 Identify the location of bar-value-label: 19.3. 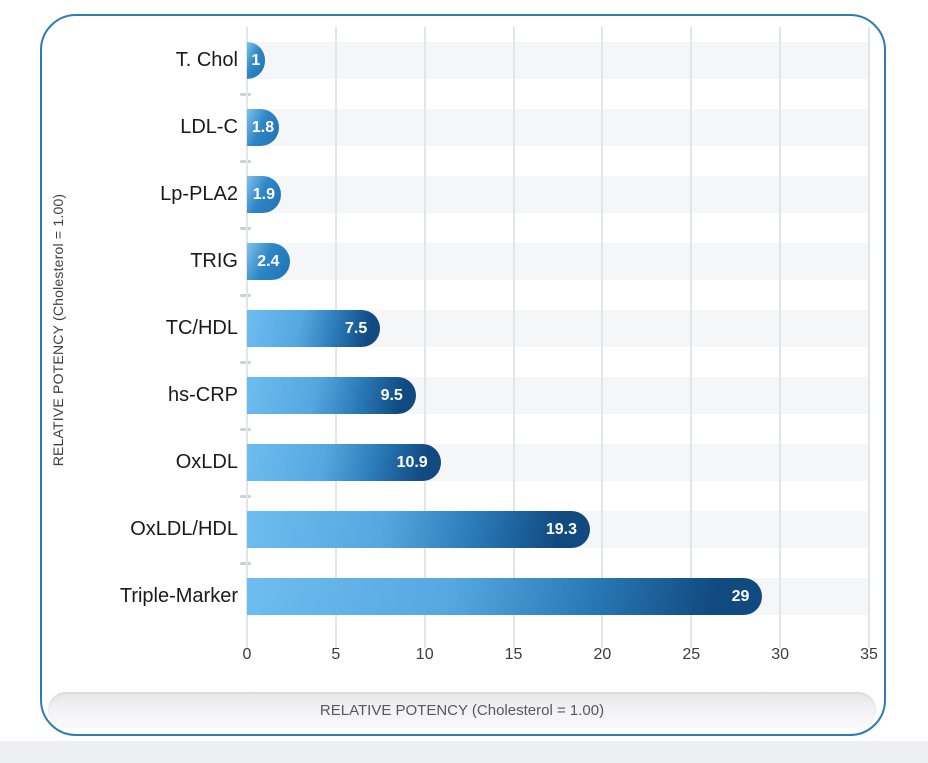
(561, 529).